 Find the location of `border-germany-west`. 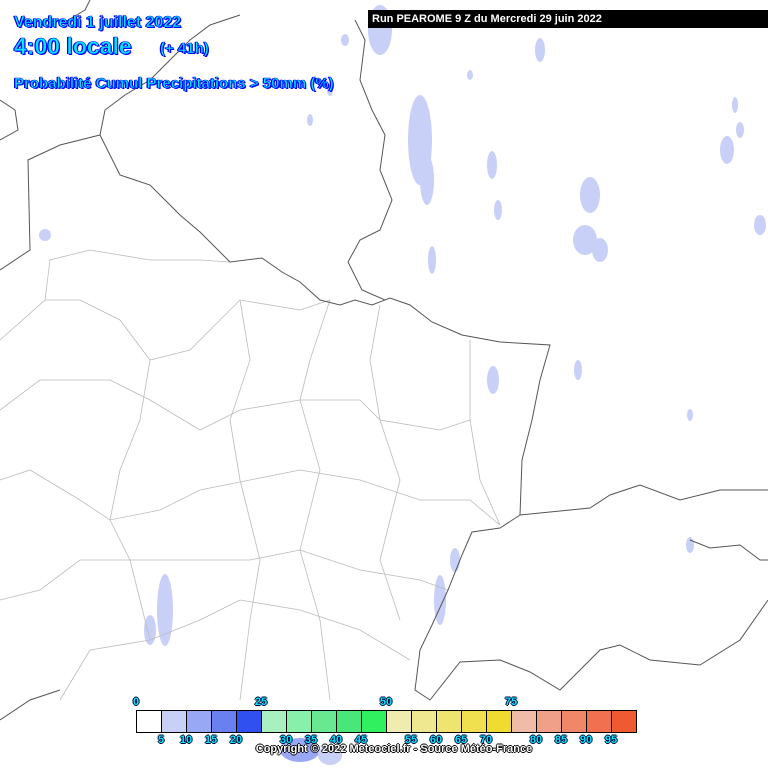

border-germany-west is located at coordinates (370, 160).